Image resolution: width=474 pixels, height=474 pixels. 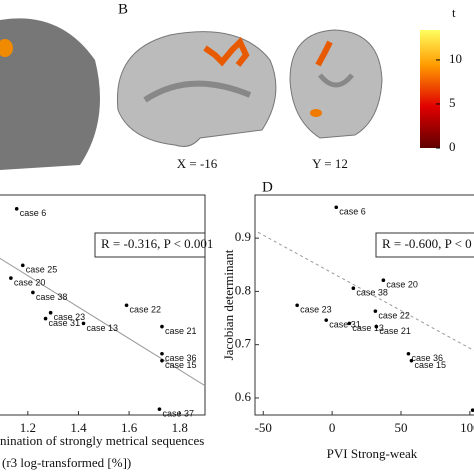 What do you see at coordinates (42, 270) in the screenshot?
I see `point-label: case 25` at bounding box center [42, 270].